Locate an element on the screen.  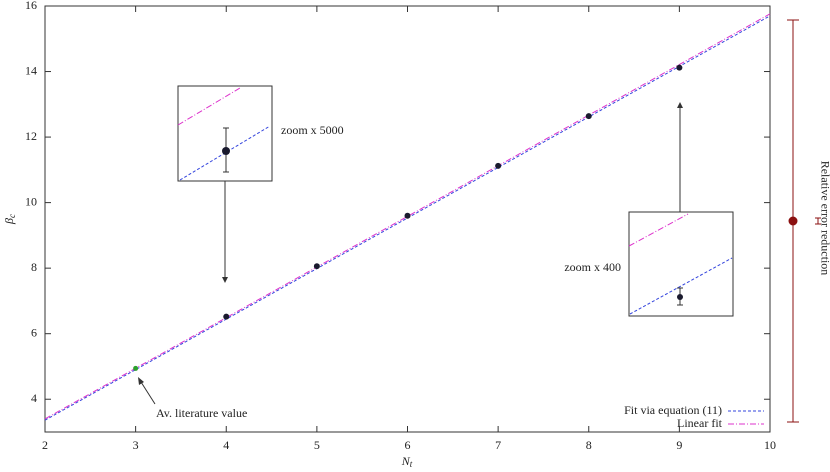
annotation: Av. literature value is located at coordinates (201, 413).